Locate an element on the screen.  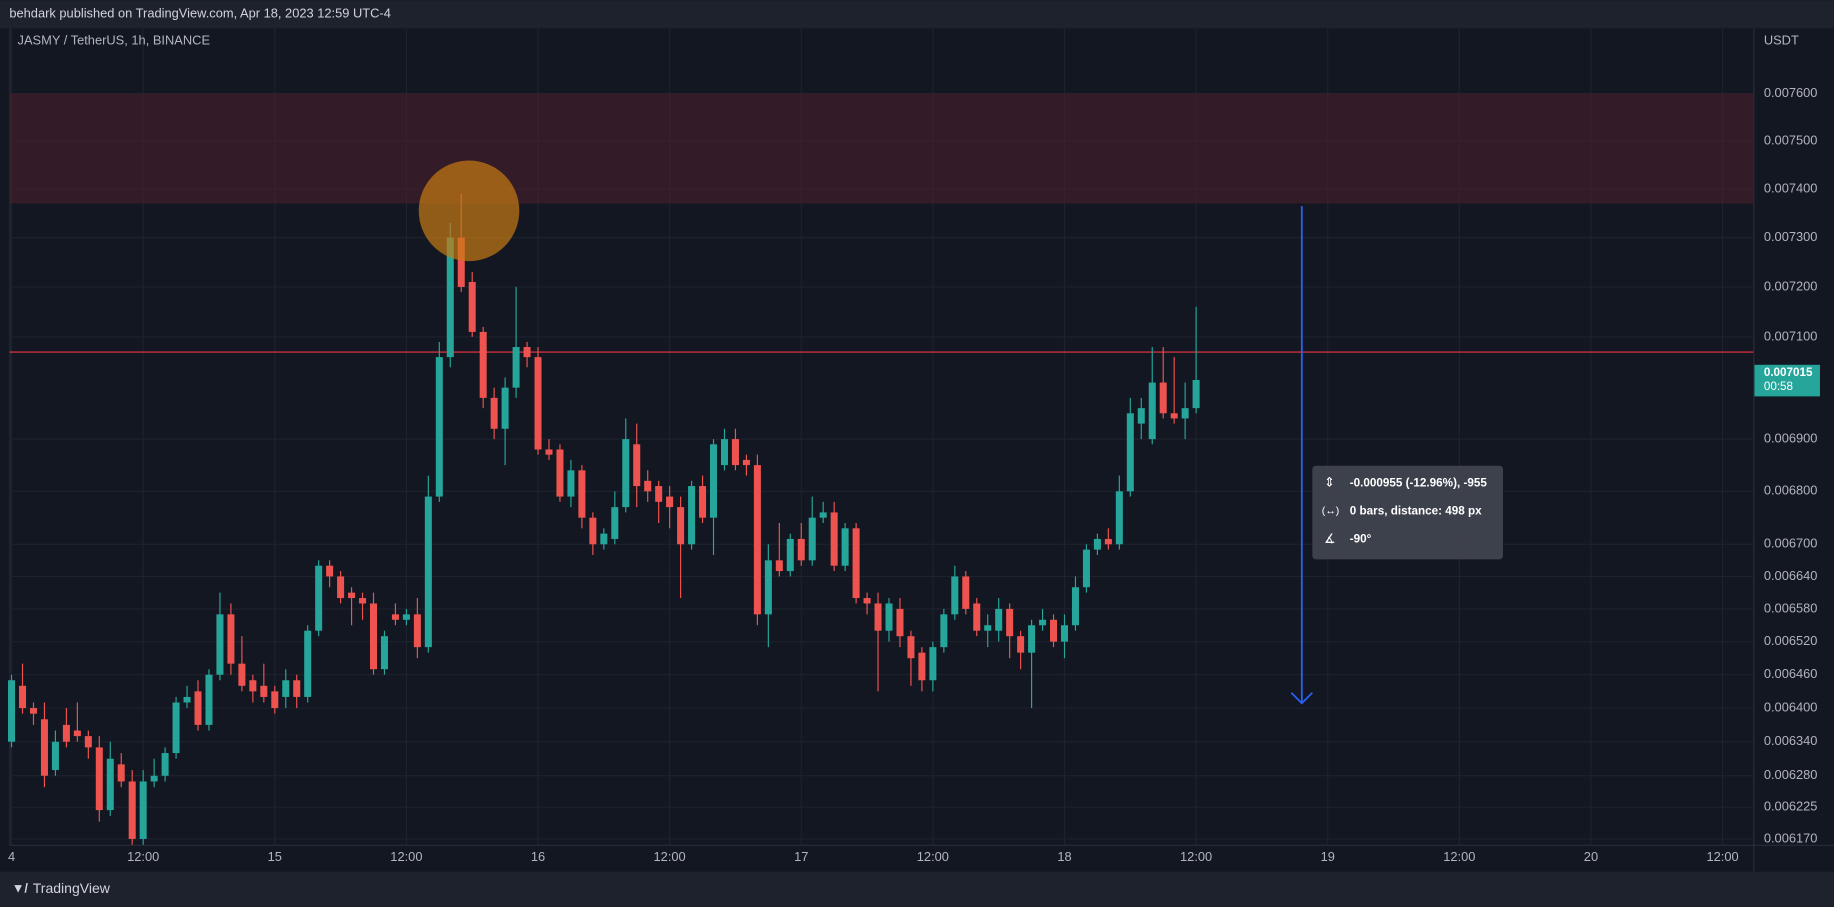
y-tick-label: 0.007200 is located at coordinates (1791, 285).